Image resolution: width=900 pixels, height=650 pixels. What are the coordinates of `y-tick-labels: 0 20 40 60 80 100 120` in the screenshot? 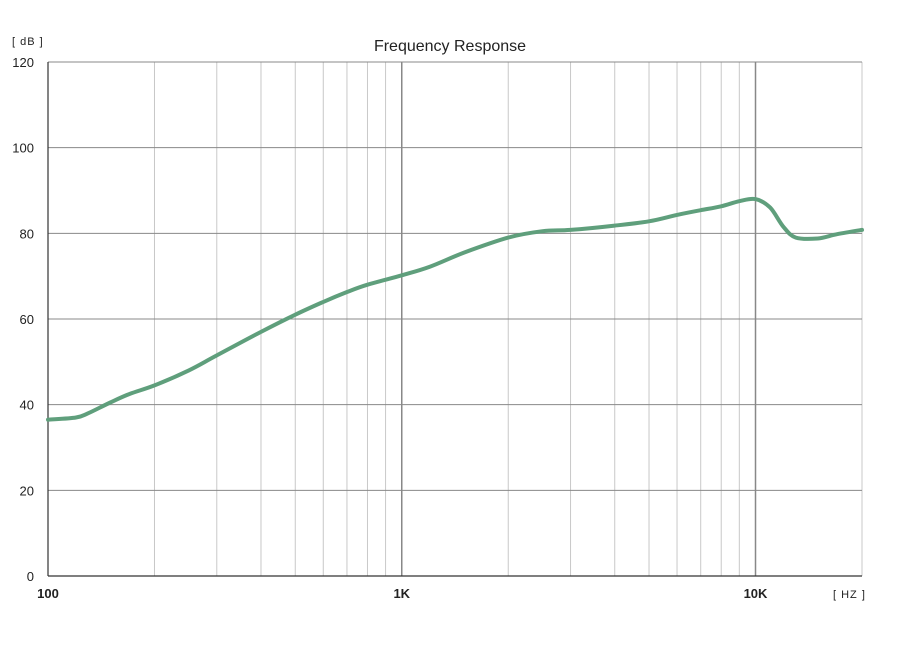 It's located at (23, 319).